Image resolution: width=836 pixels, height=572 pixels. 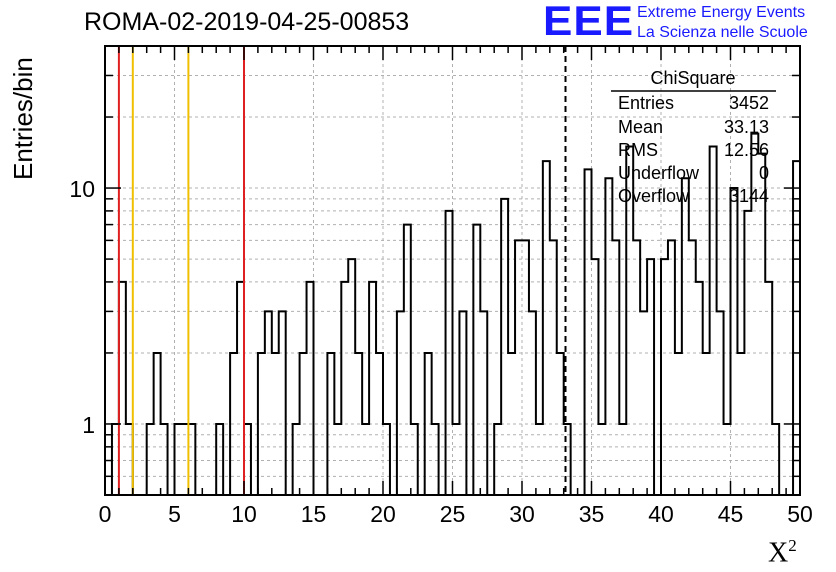 What do you see at coordinates (661, 514) in the screenshot?
I see `x-tick-label: 40` at bounding box center [661, 514].